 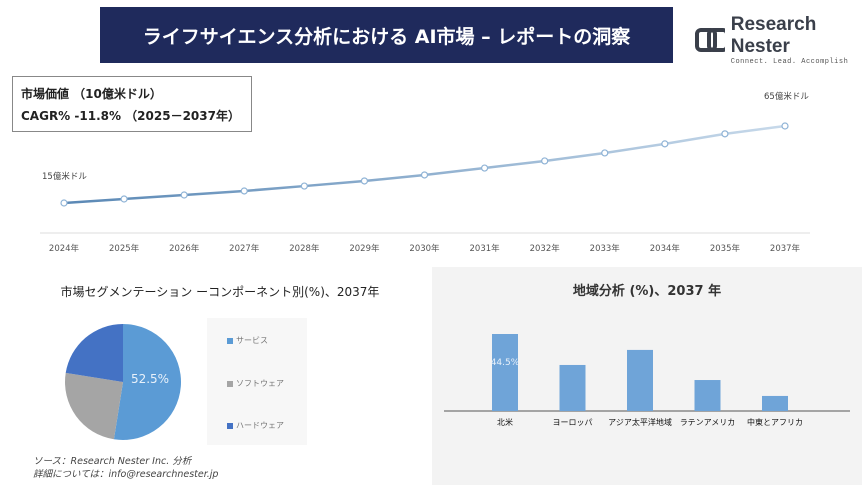 What do you see at coordinates (725, 248) in the screenshot?
I see `x-tick-label: 2035年` at bounding box center [725, 248].